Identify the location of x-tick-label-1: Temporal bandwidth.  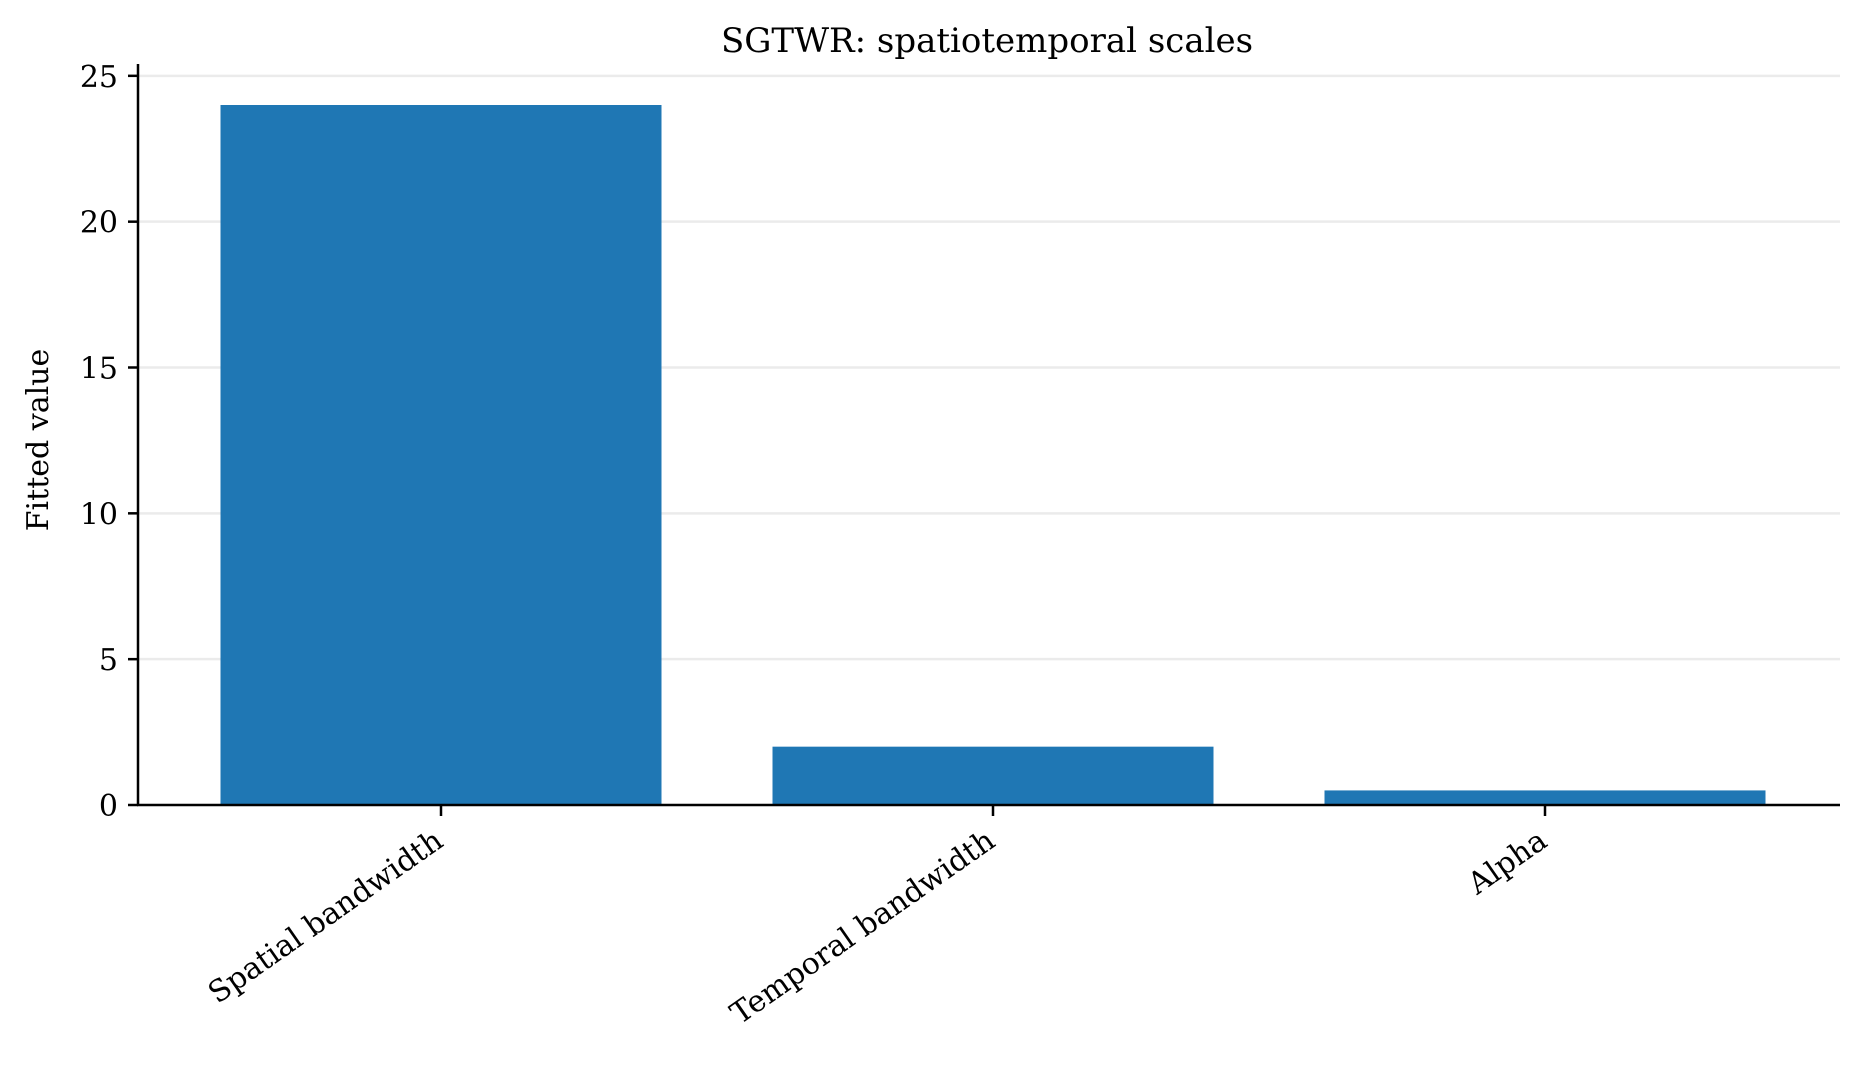
(862, 927).